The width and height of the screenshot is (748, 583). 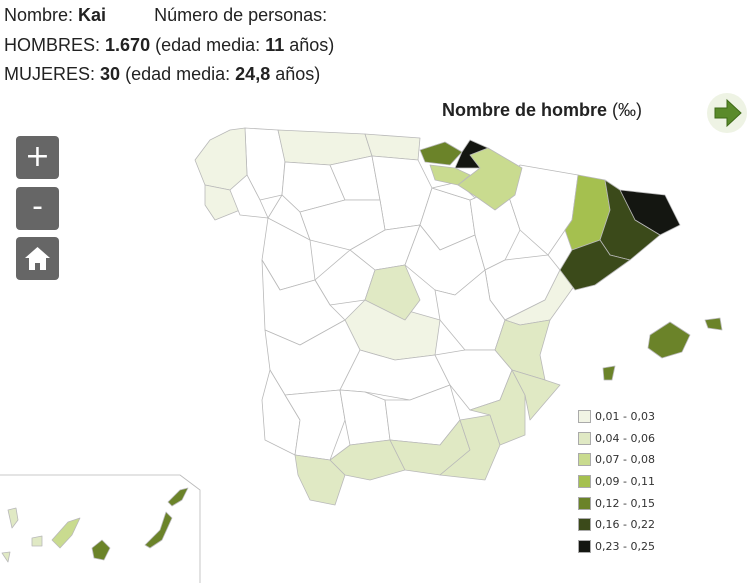 I want to click on province-madrid, so click(x=392, y=292).